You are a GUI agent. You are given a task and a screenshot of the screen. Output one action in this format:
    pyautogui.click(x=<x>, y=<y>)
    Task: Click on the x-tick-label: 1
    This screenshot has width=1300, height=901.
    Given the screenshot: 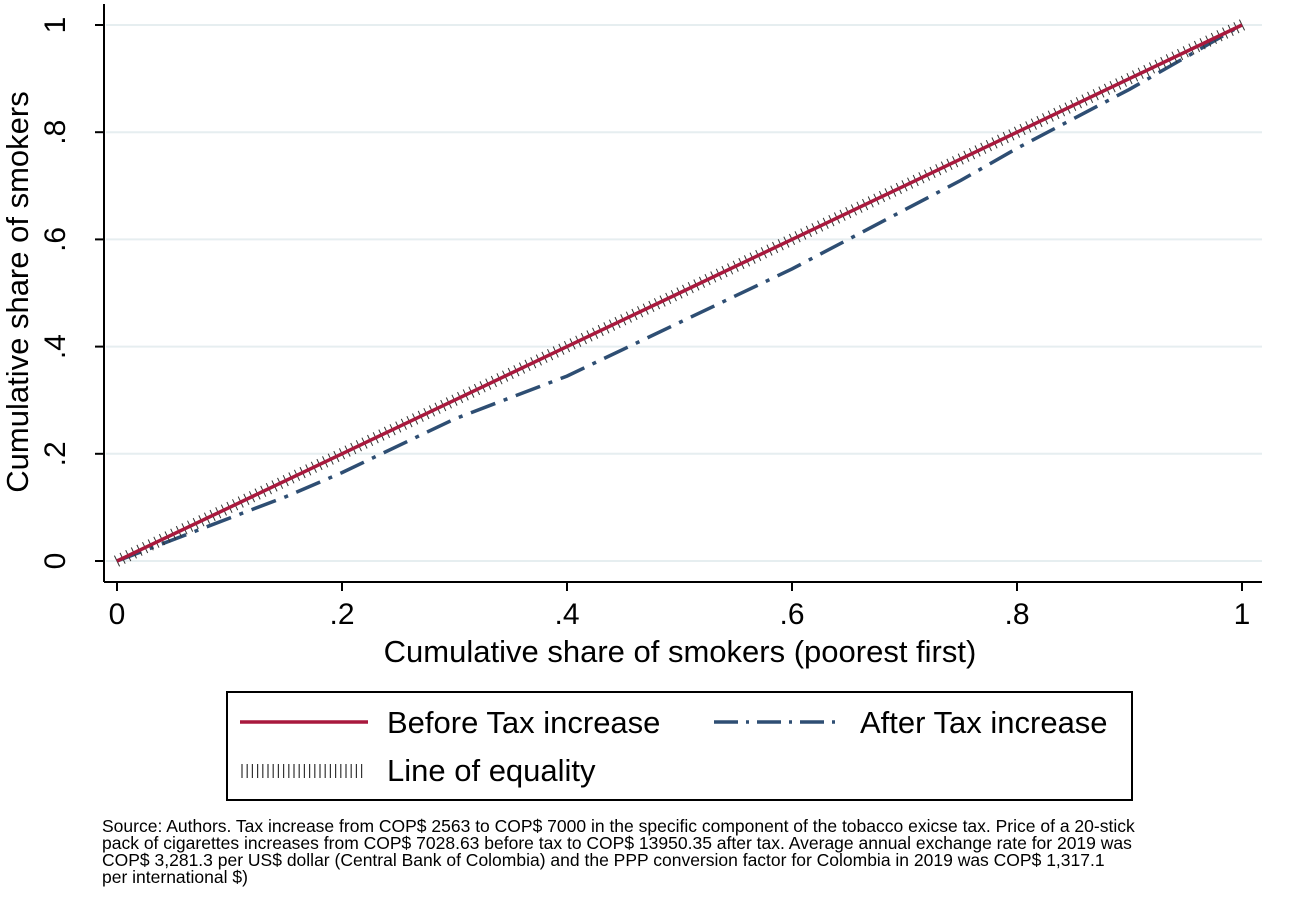 What is the action you would take?
    pyautogui.click(x=1242, y=614)
    